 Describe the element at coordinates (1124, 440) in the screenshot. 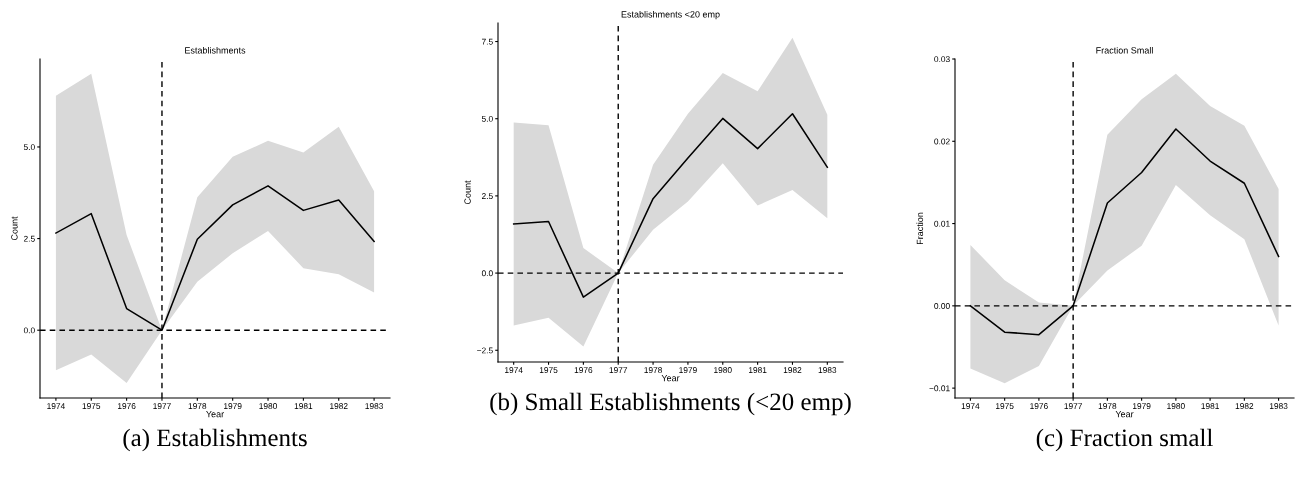

I see `text: (c) Fraction small` at that location.